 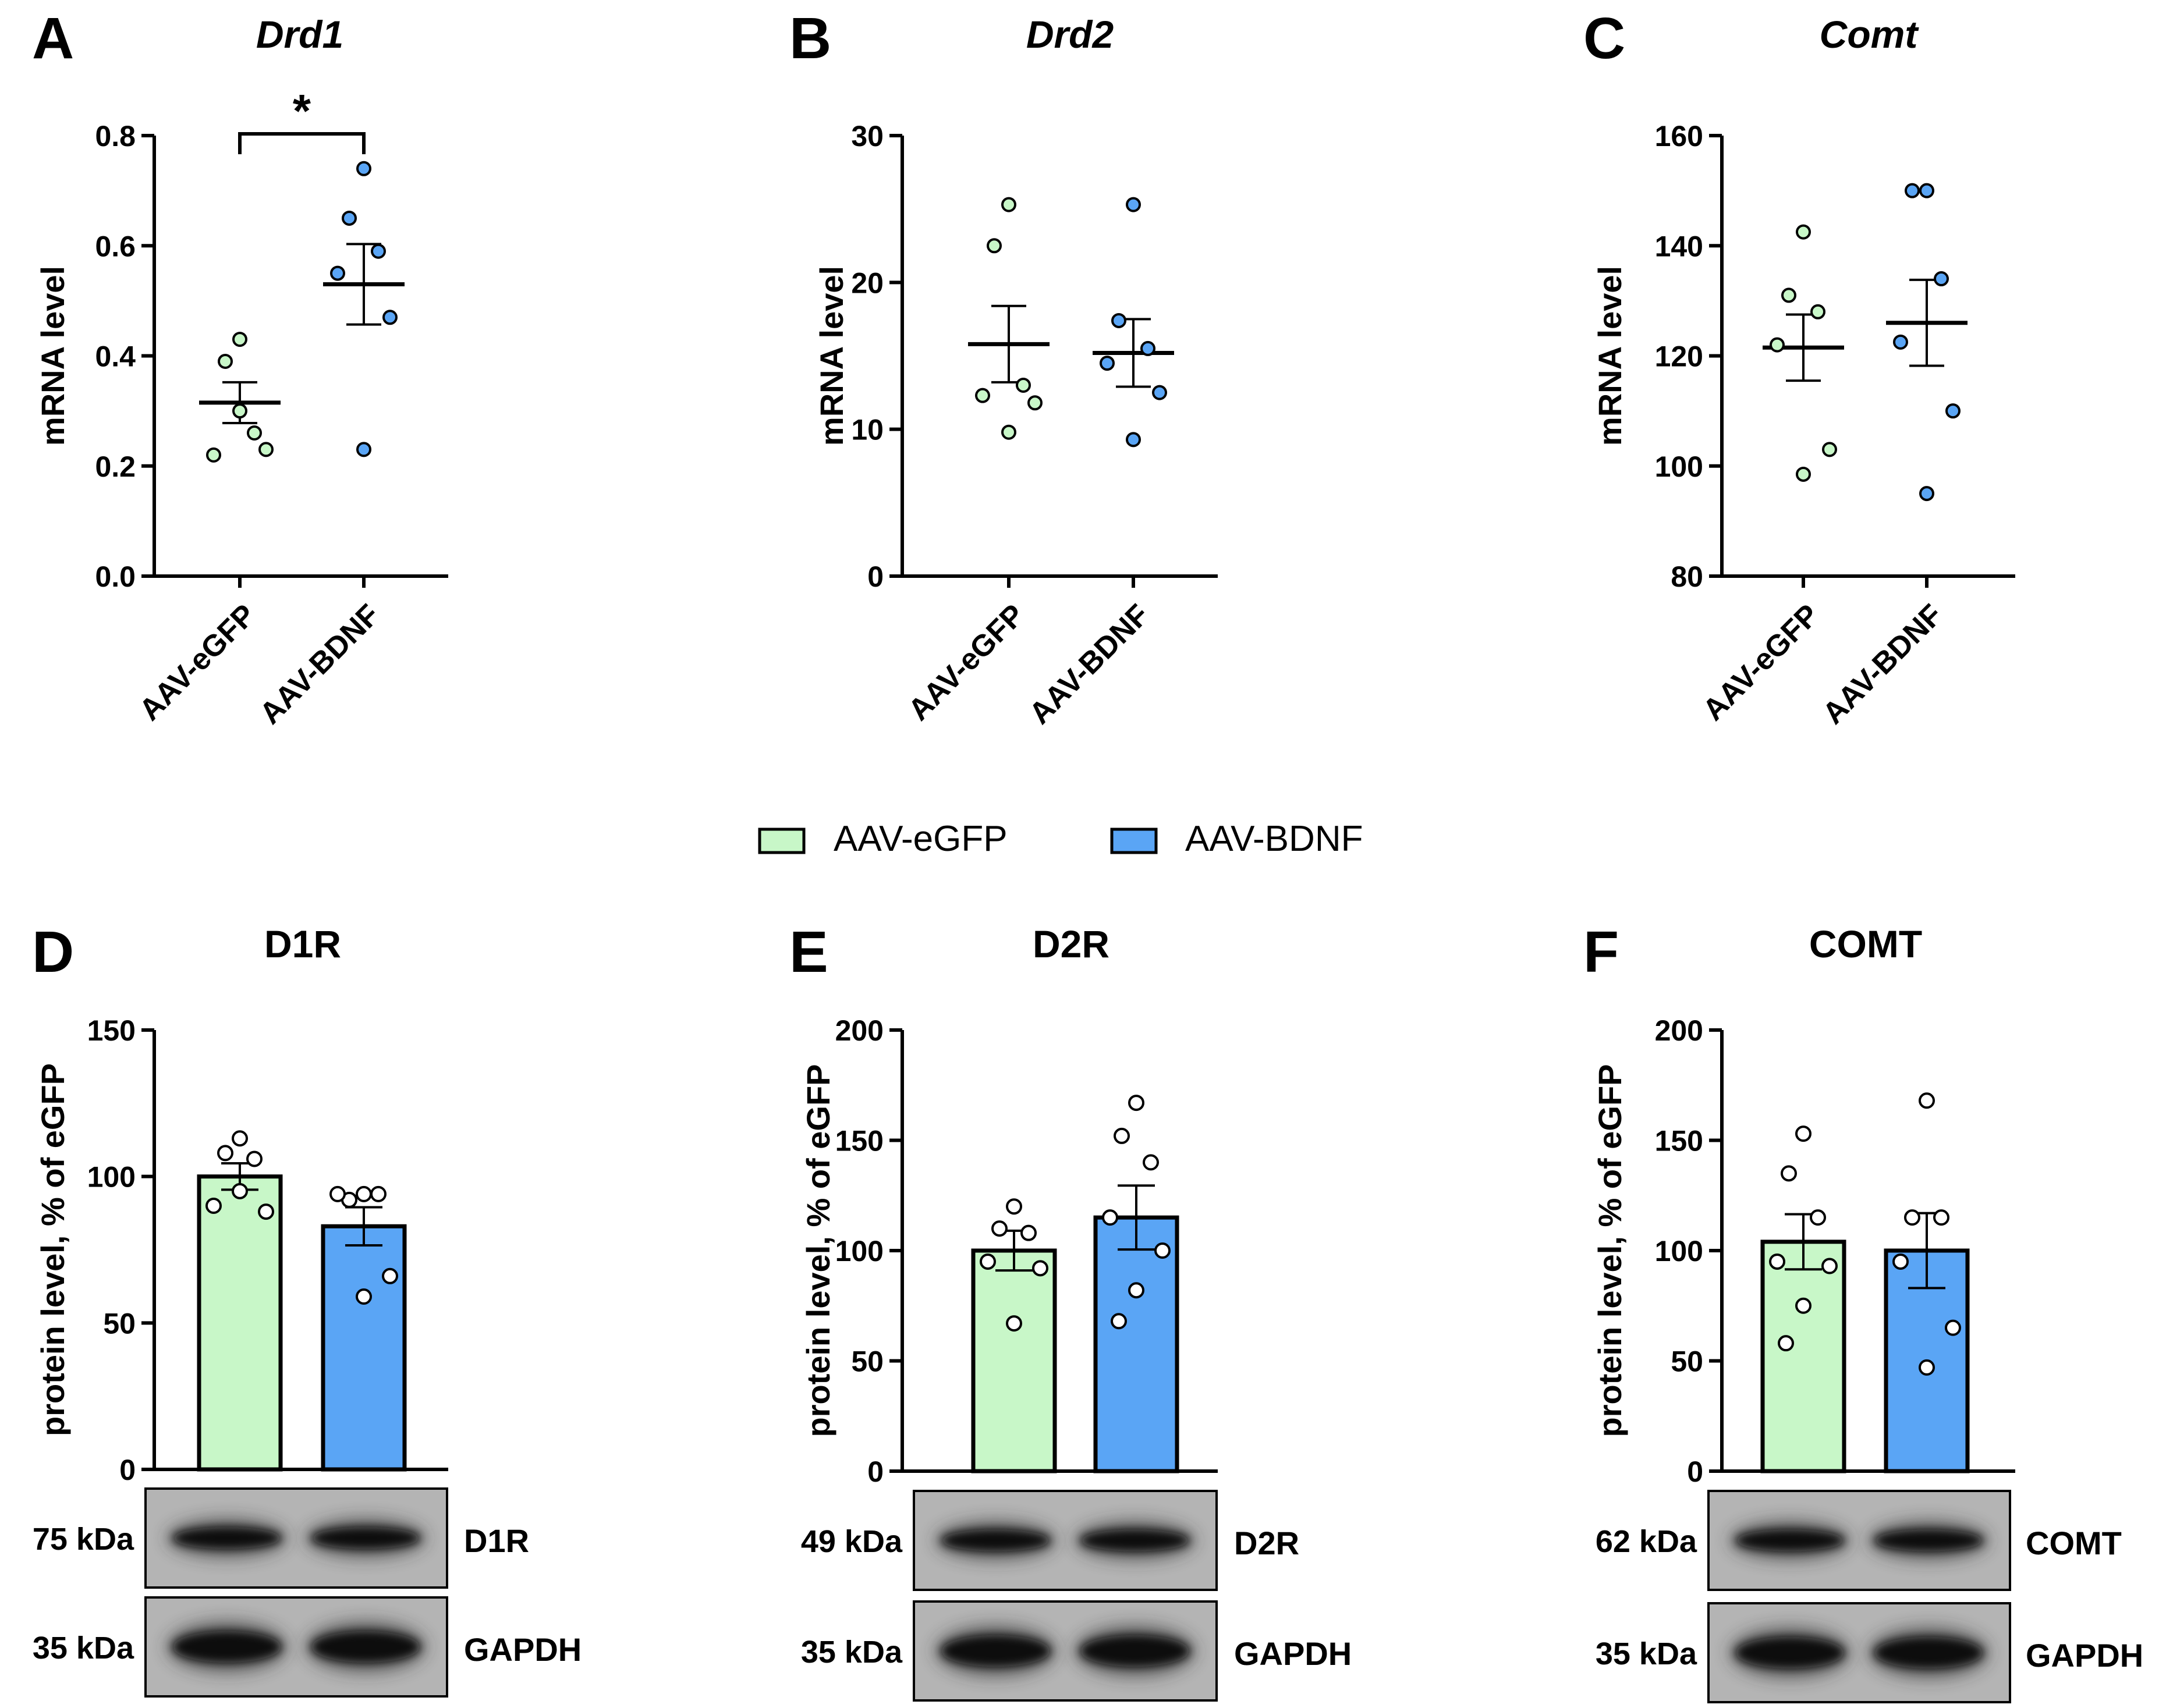 What do you see at coordinates (1266, 1543) in the screenshot?
I see `blot-target-label: D2R` at bounding box center [1266, 1543].